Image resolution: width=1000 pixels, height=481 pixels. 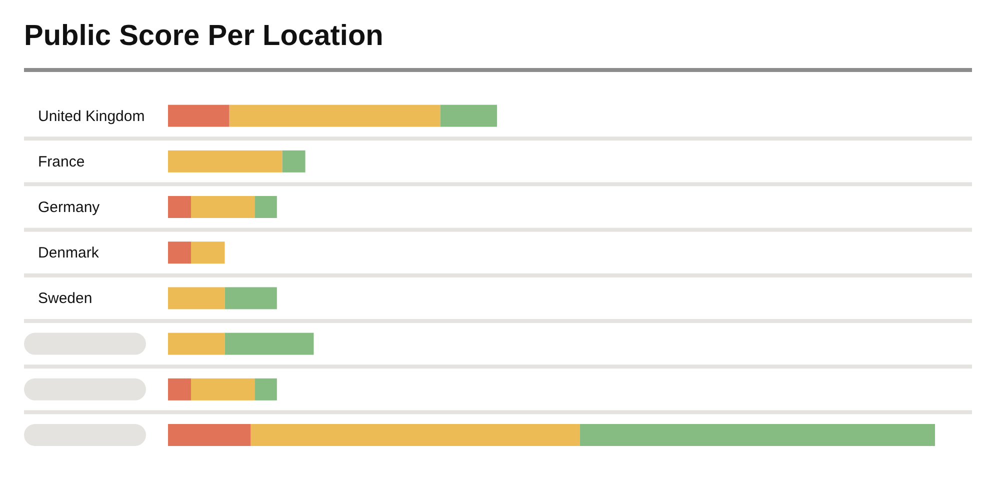 I want to click on y-tick-label: Denmark, so click(x=69, y=253).